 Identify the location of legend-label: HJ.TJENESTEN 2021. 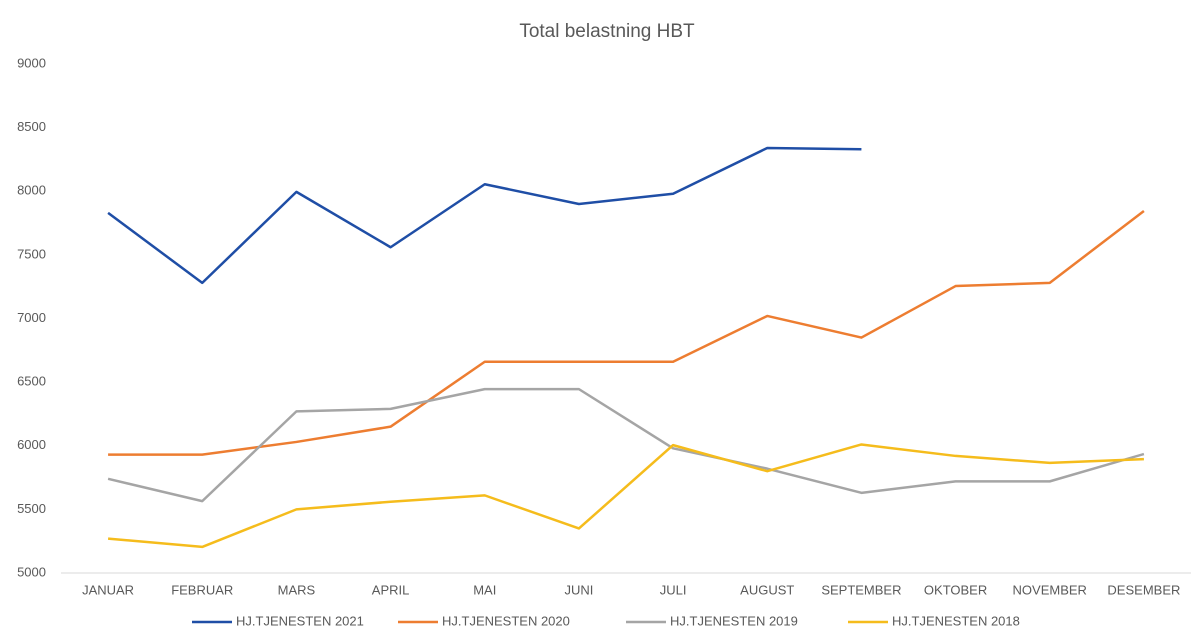
(300, 620).